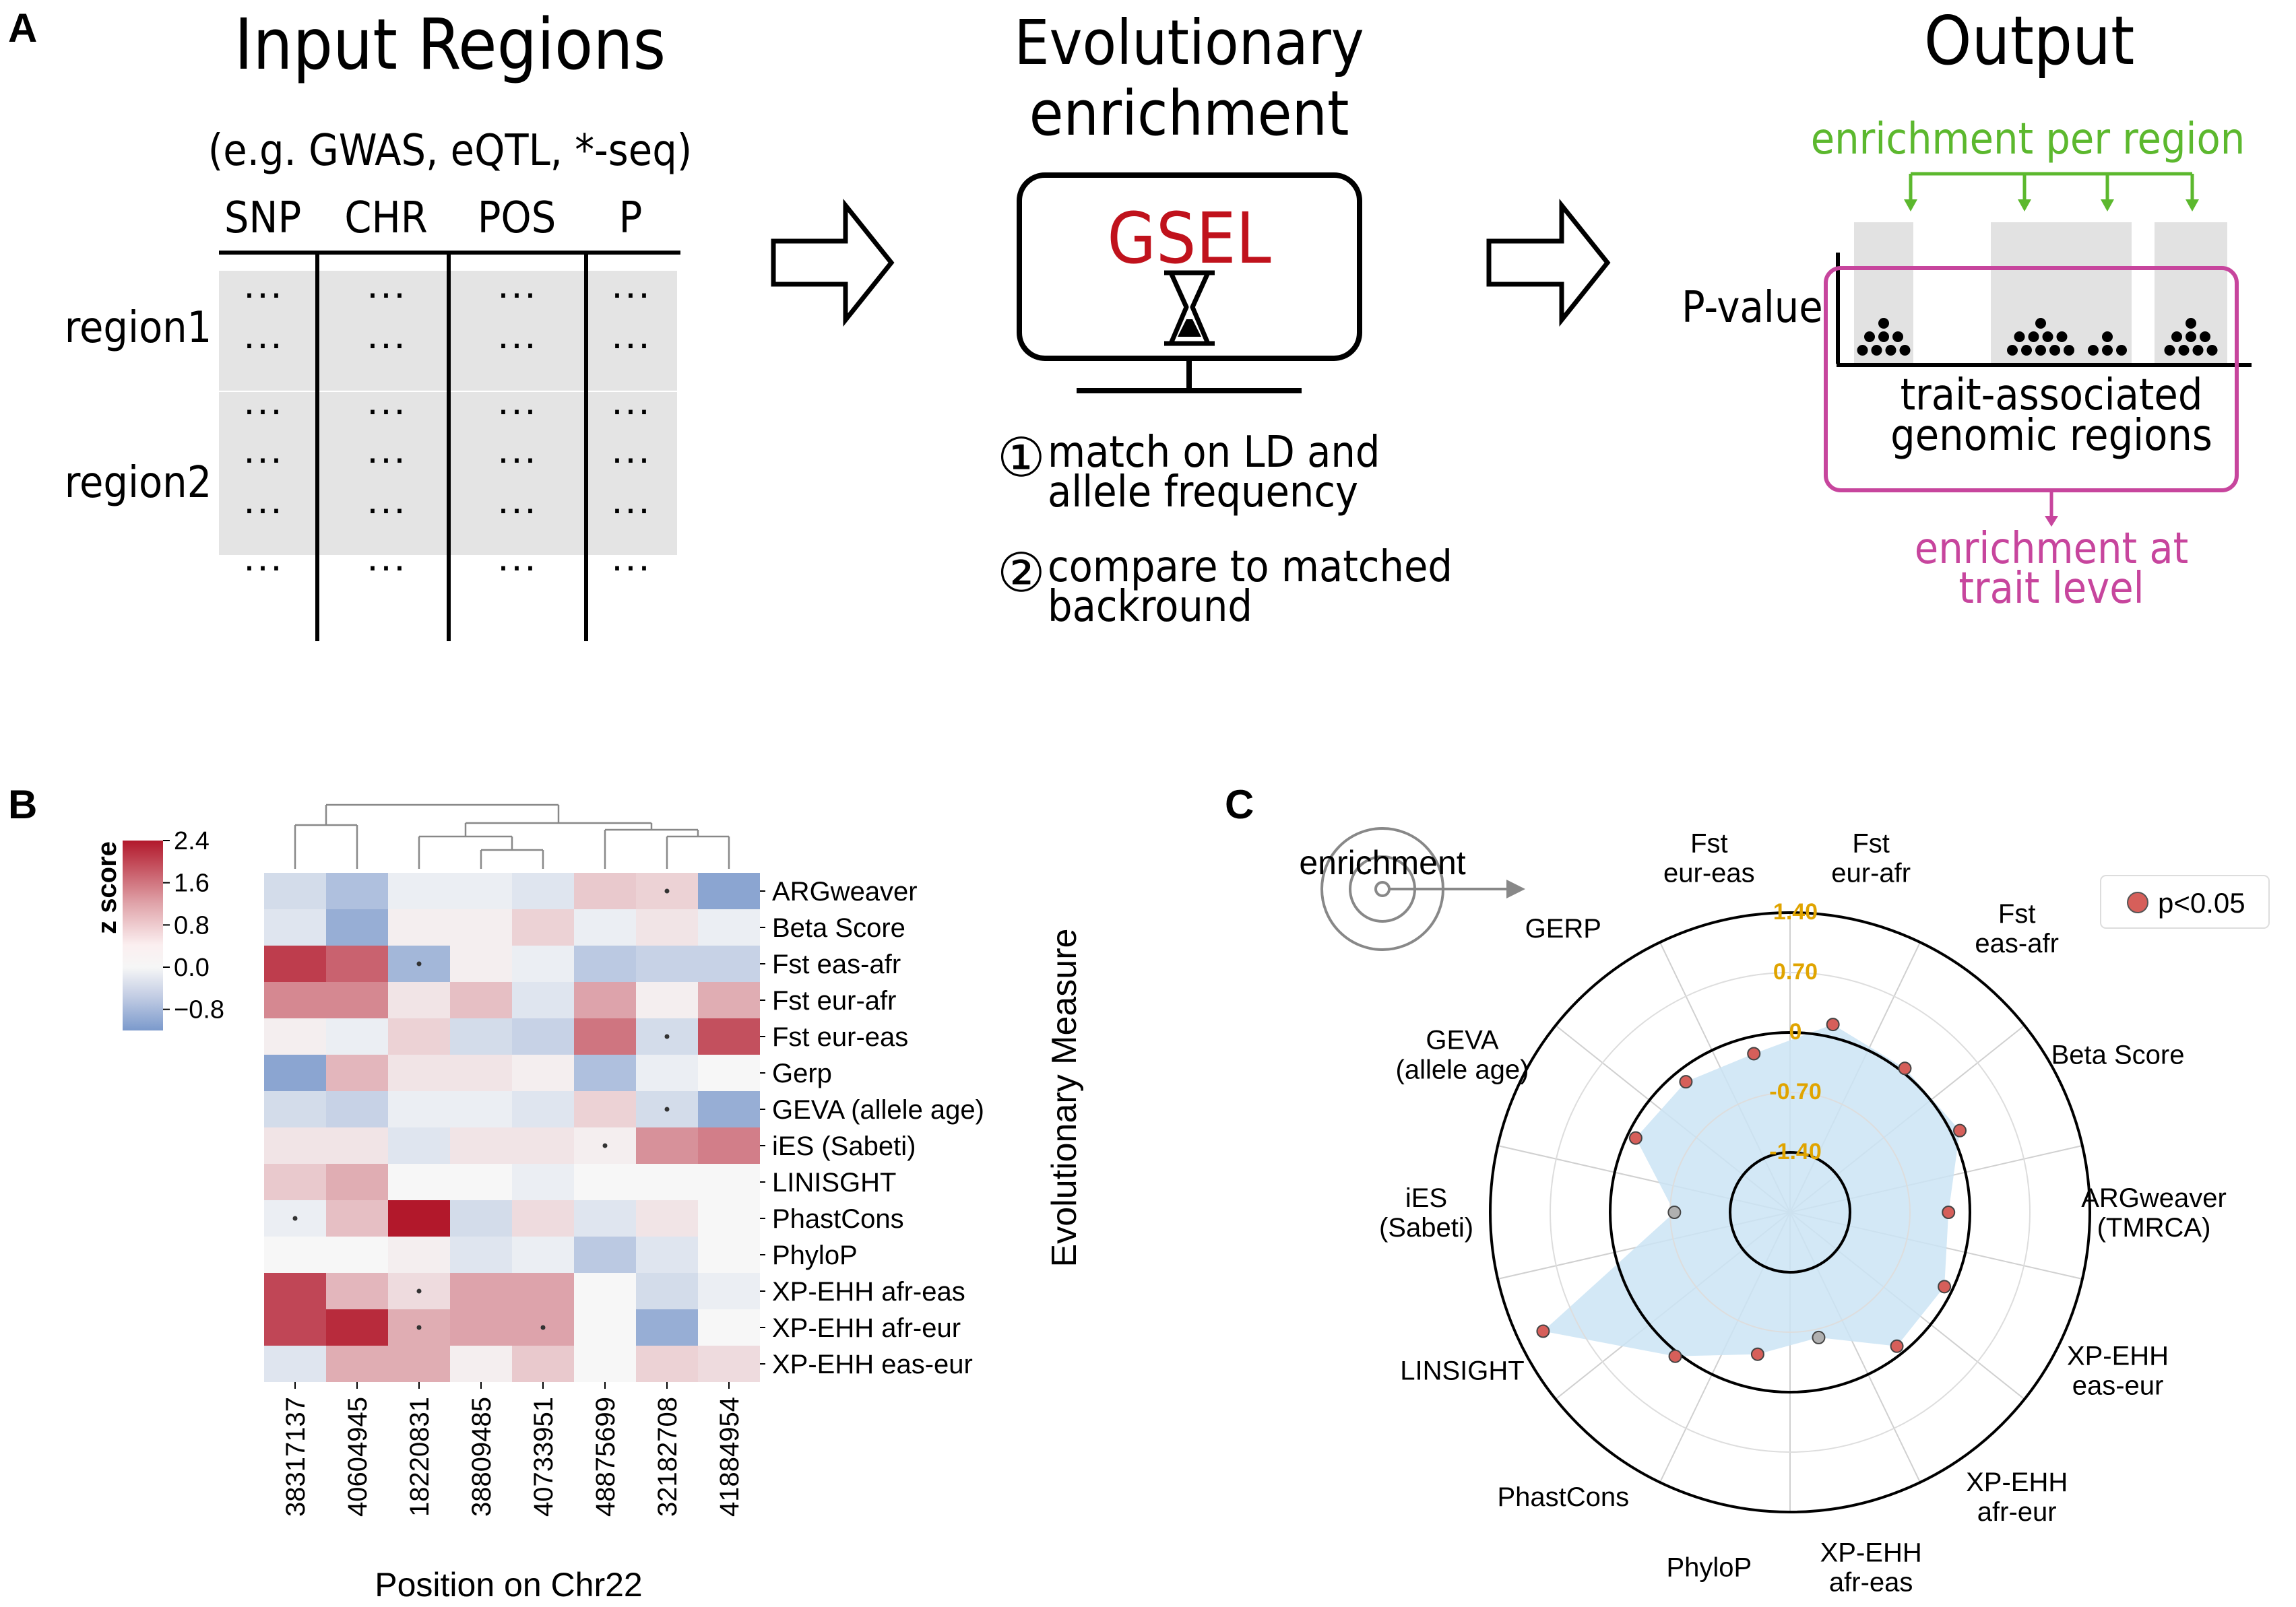 The width and height of the screenshot is (2296, 1607). What do you see at coordinates (1795, 1152) in the screenshot?
I see `radar-ring-label: -1.40` at bounding box center [1795, 1152].